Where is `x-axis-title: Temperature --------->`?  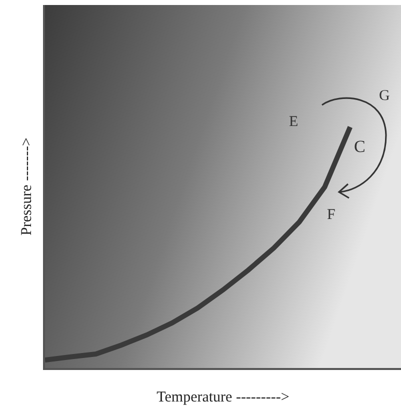
x-axis-title: Temperature ---------> is located at coordinates (223, 398).